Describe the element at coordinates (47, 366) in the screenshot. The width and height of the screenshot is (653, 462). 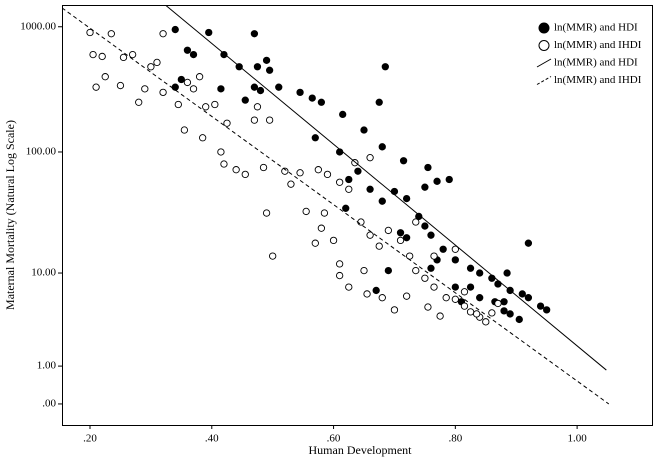
I see `y-tick-label: 1.00` at that location.